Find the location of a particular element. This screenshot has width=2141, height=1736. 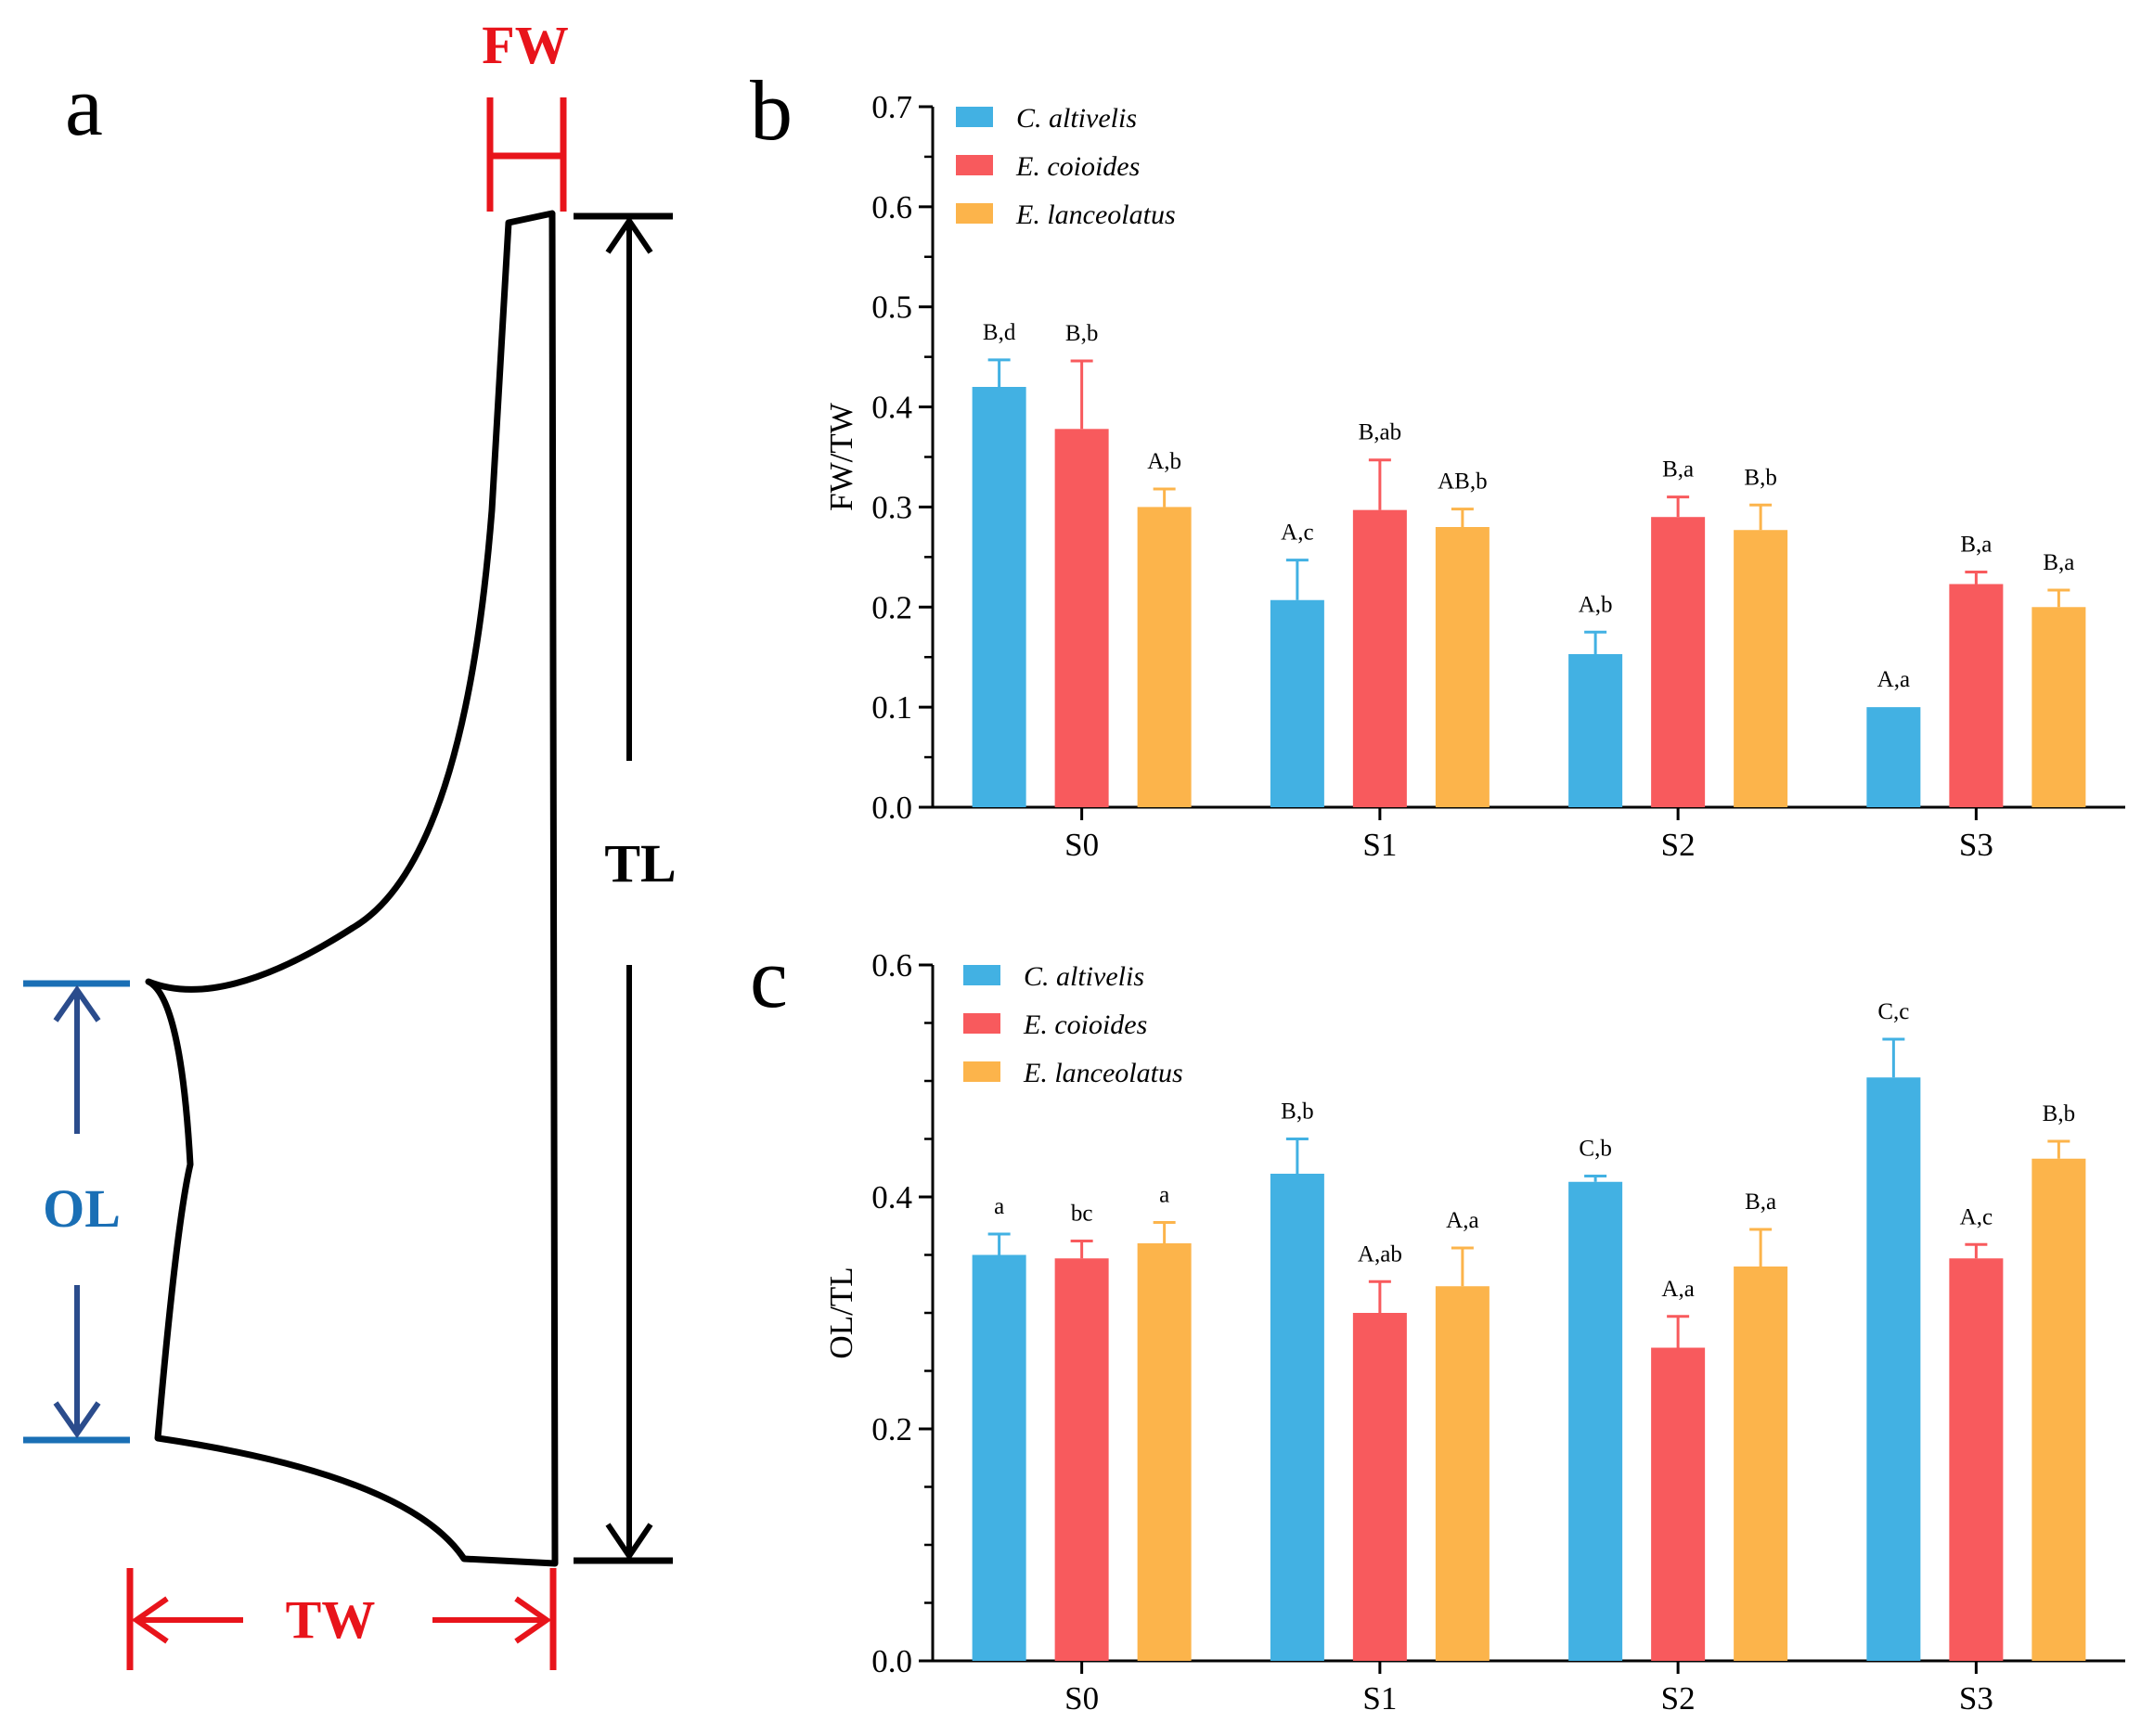

ol-label: OL is located at coordinates (82, 1208).